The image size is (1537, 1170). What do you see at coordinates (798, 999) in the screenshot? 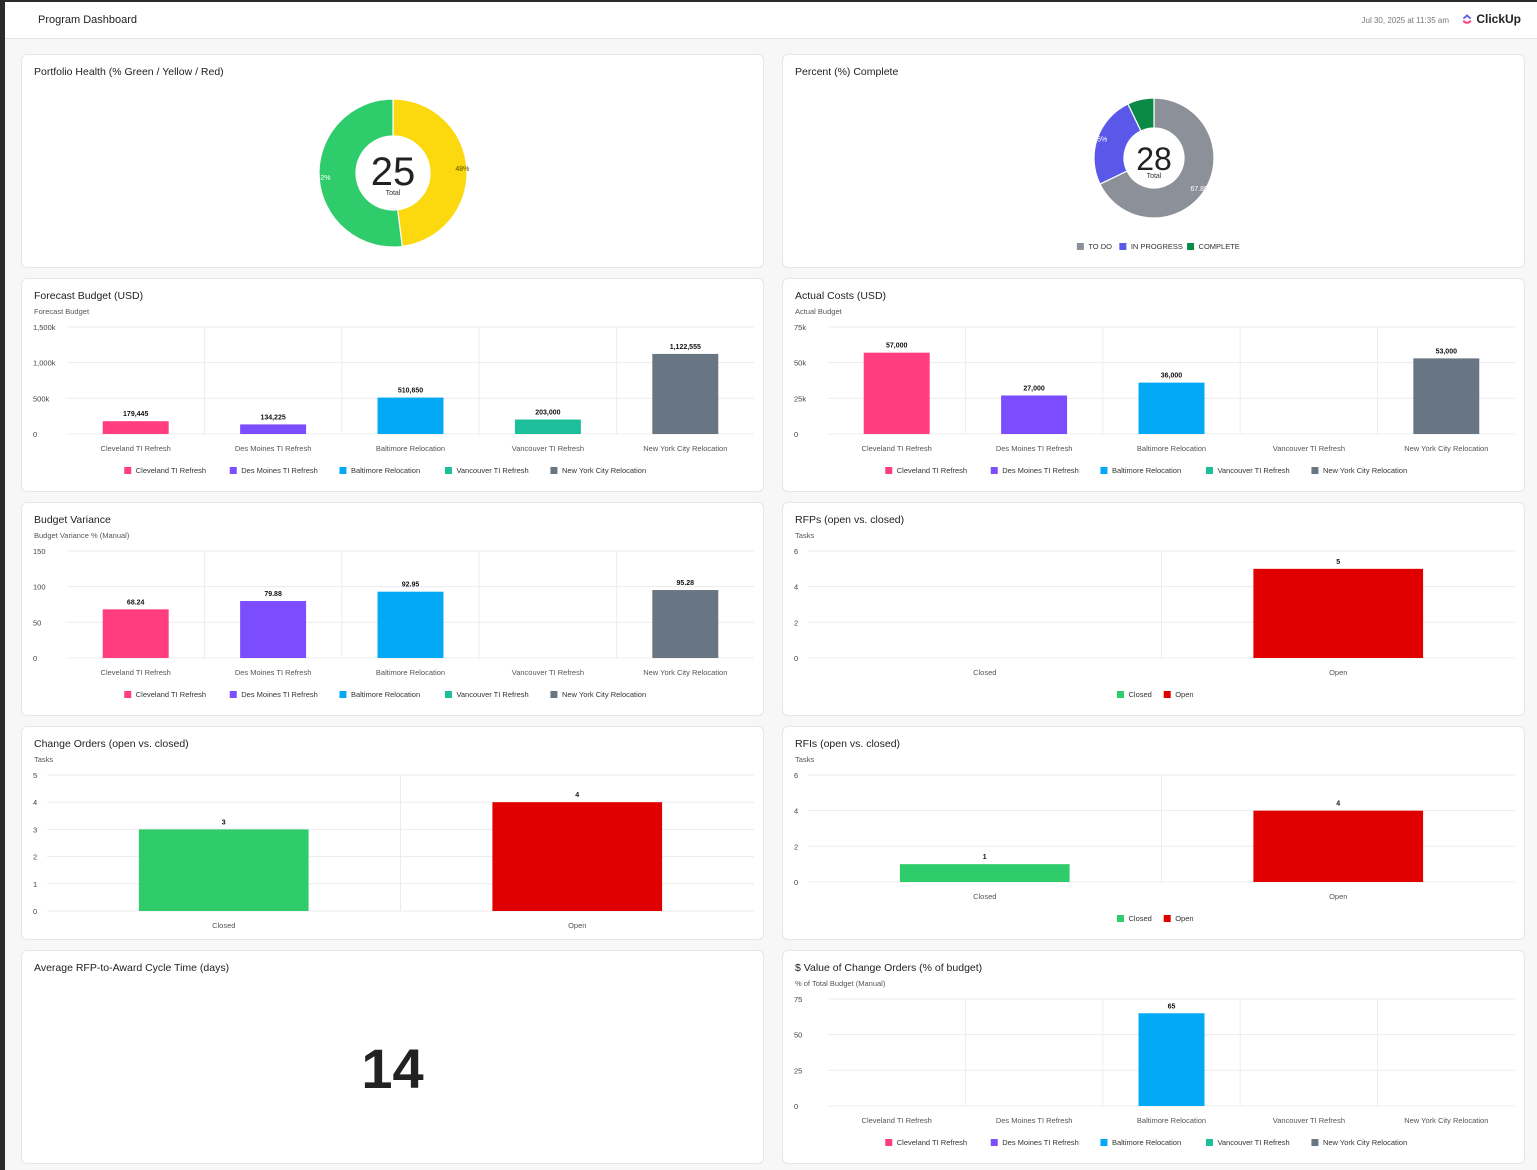
I see `y-tick-label: 75` at bounding box center [798, 999].